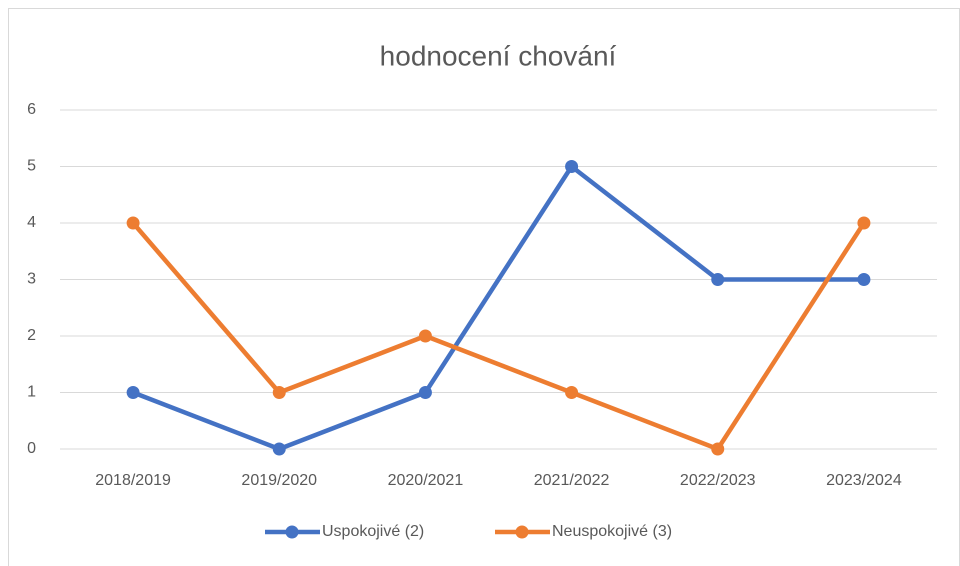 This screenshot has height=566, width=960. Describe the element at coordinates (612, 531) in the screenshot. I see `legend-label: Neuspokojivé (3)` at that location.